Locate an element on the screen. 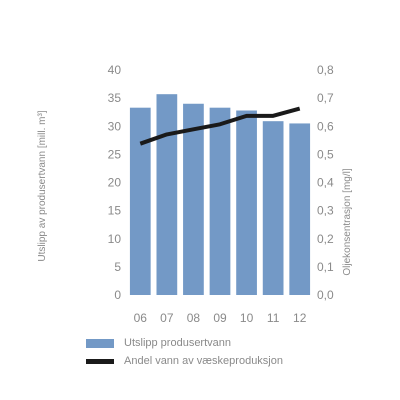 The image size is (400, 400). y-tick-label: 10 is located at coordinates (115, 239).